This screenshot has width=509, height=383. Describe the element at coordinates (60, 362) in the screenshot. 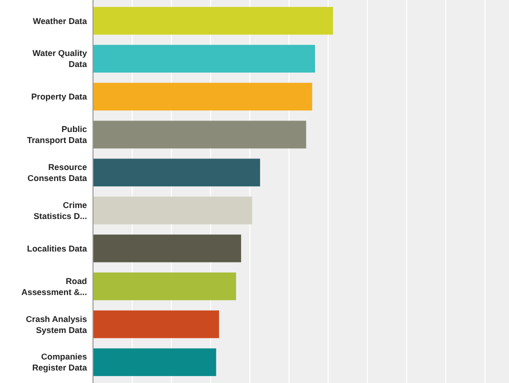

I see `y-tick-label: Companies Register Data` at that location.